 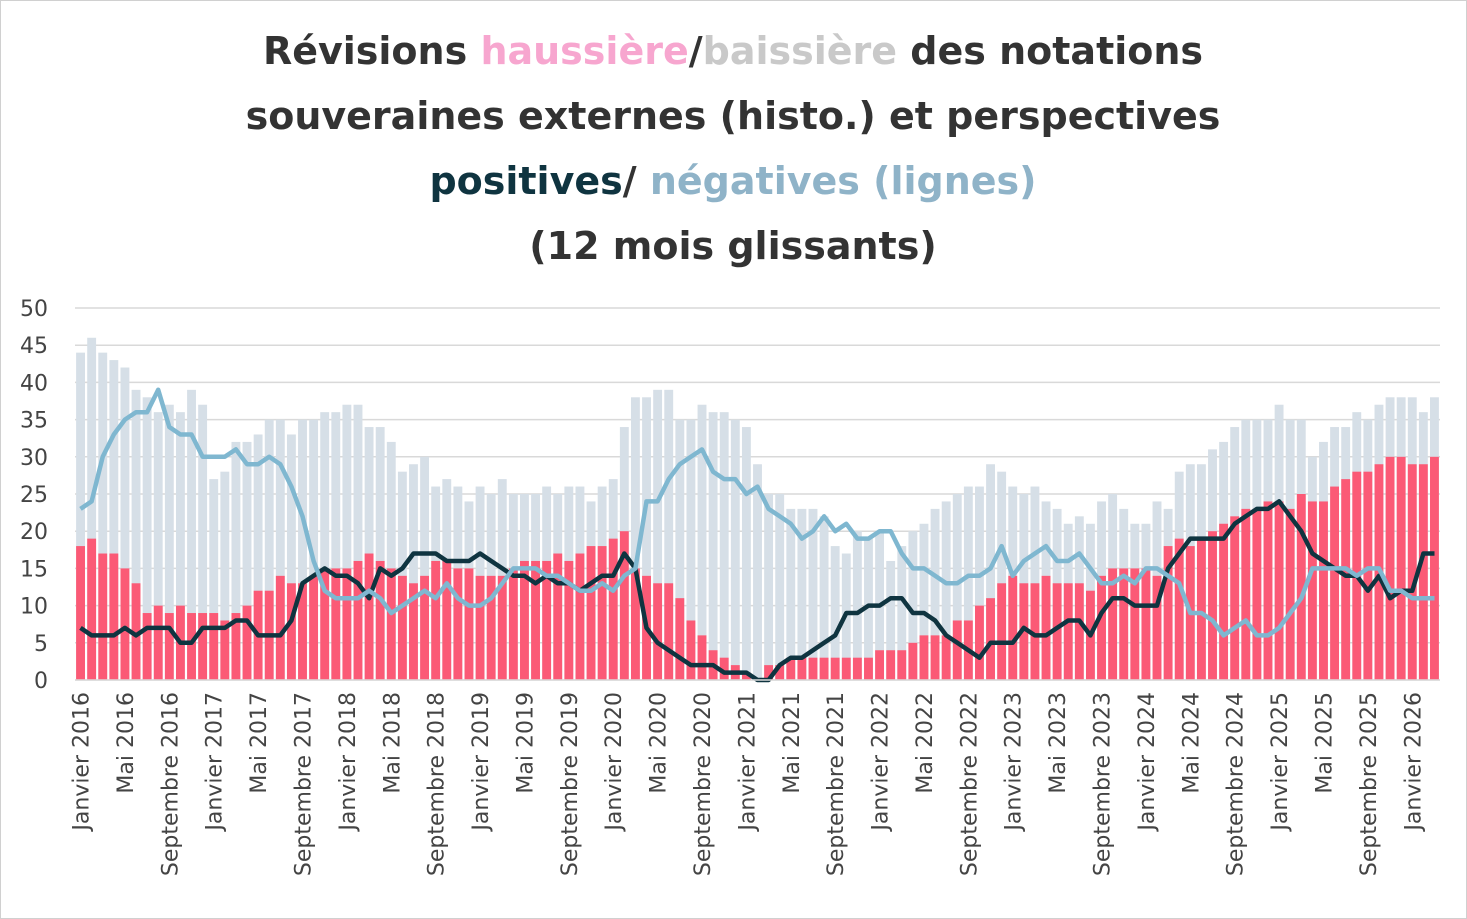 I want to click on x-tick-label: Mai 2020, so click(x=659, y=743).